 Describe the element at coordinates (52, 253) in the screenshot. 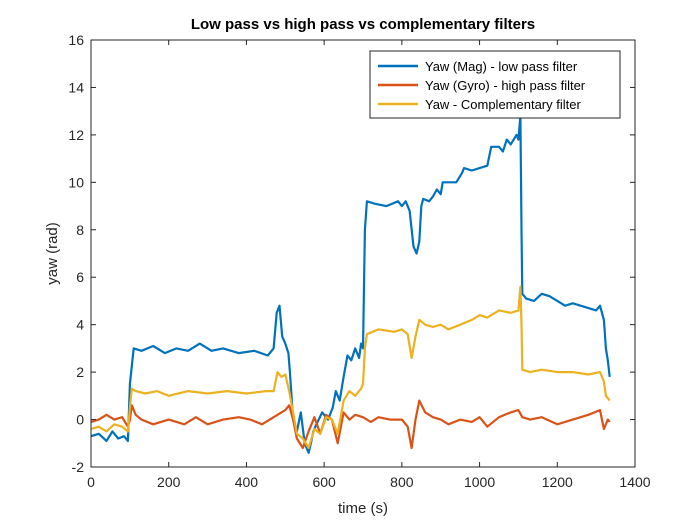

I see `y-axis-label: yaw (rad)` at that location.